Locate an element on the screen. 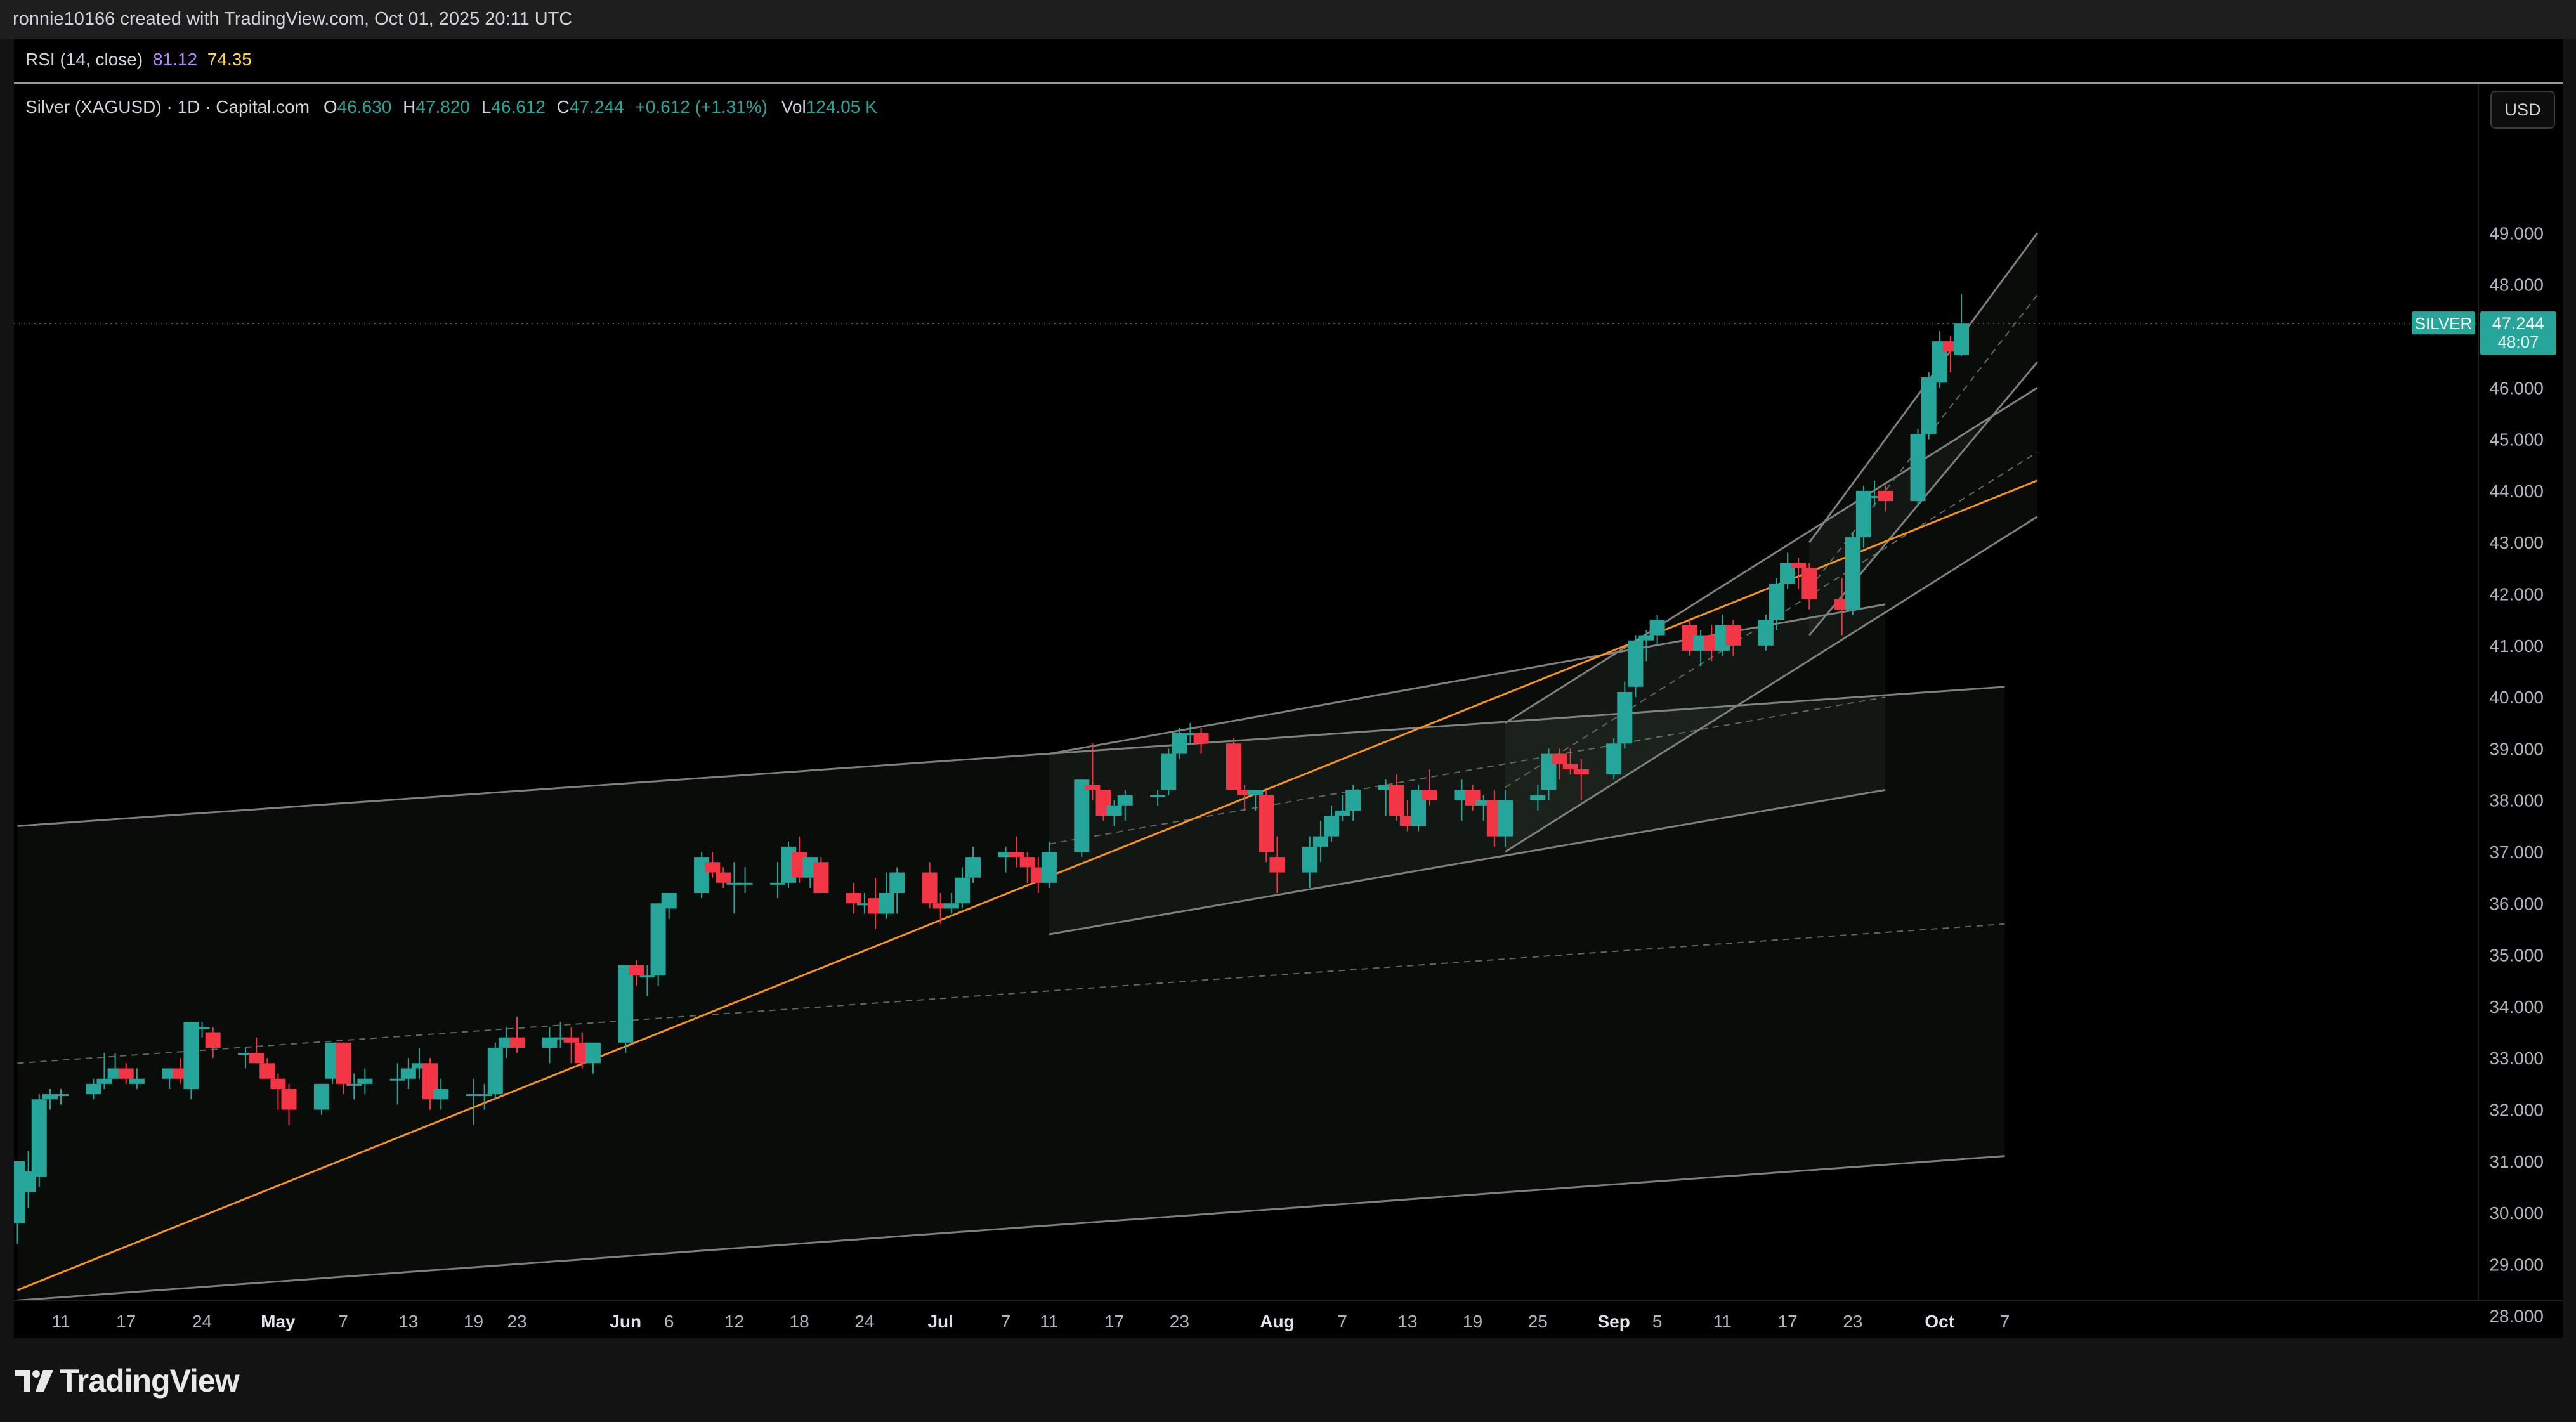  rsi-value-2: 74.35 is located at coordinates (230, 59).